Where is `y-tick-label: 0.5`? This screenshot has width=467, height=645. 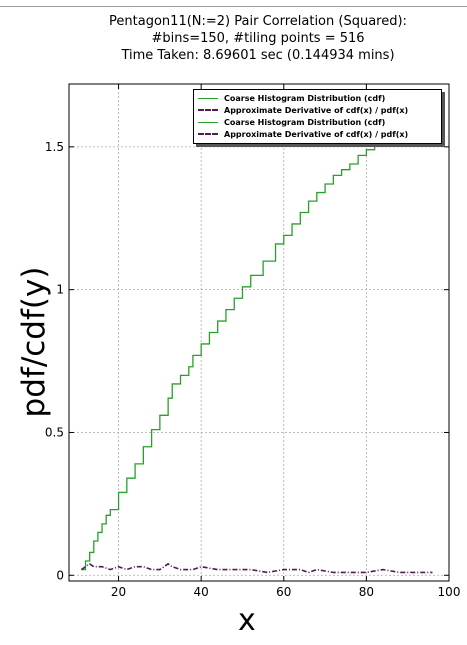 y-tick-label: 0.5 is located at coordinates (54, 432).